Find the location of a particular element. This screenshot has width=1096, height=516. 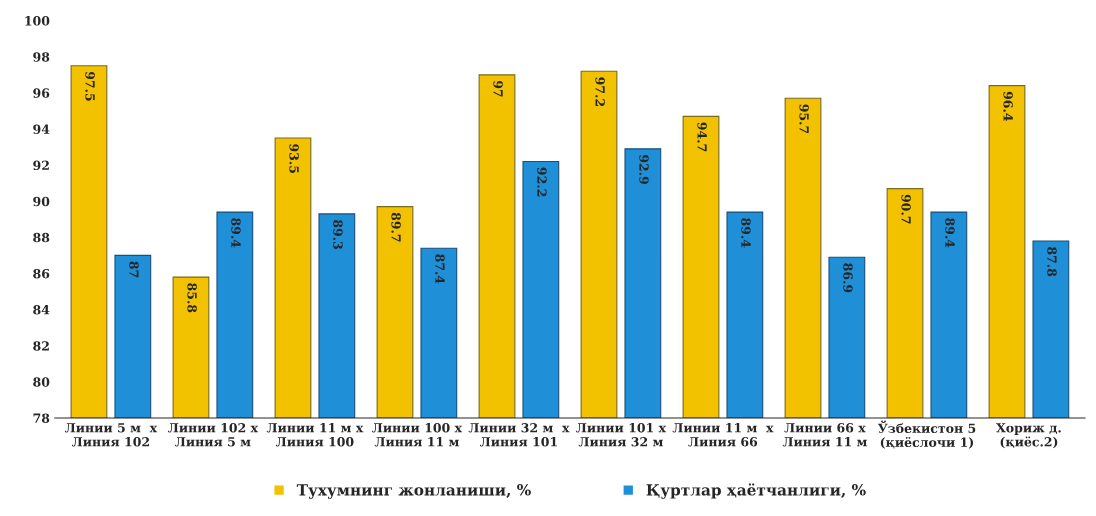

legend-label: Қуртлар ҳаётчанлиги, % is located at coordinates (756, 491).